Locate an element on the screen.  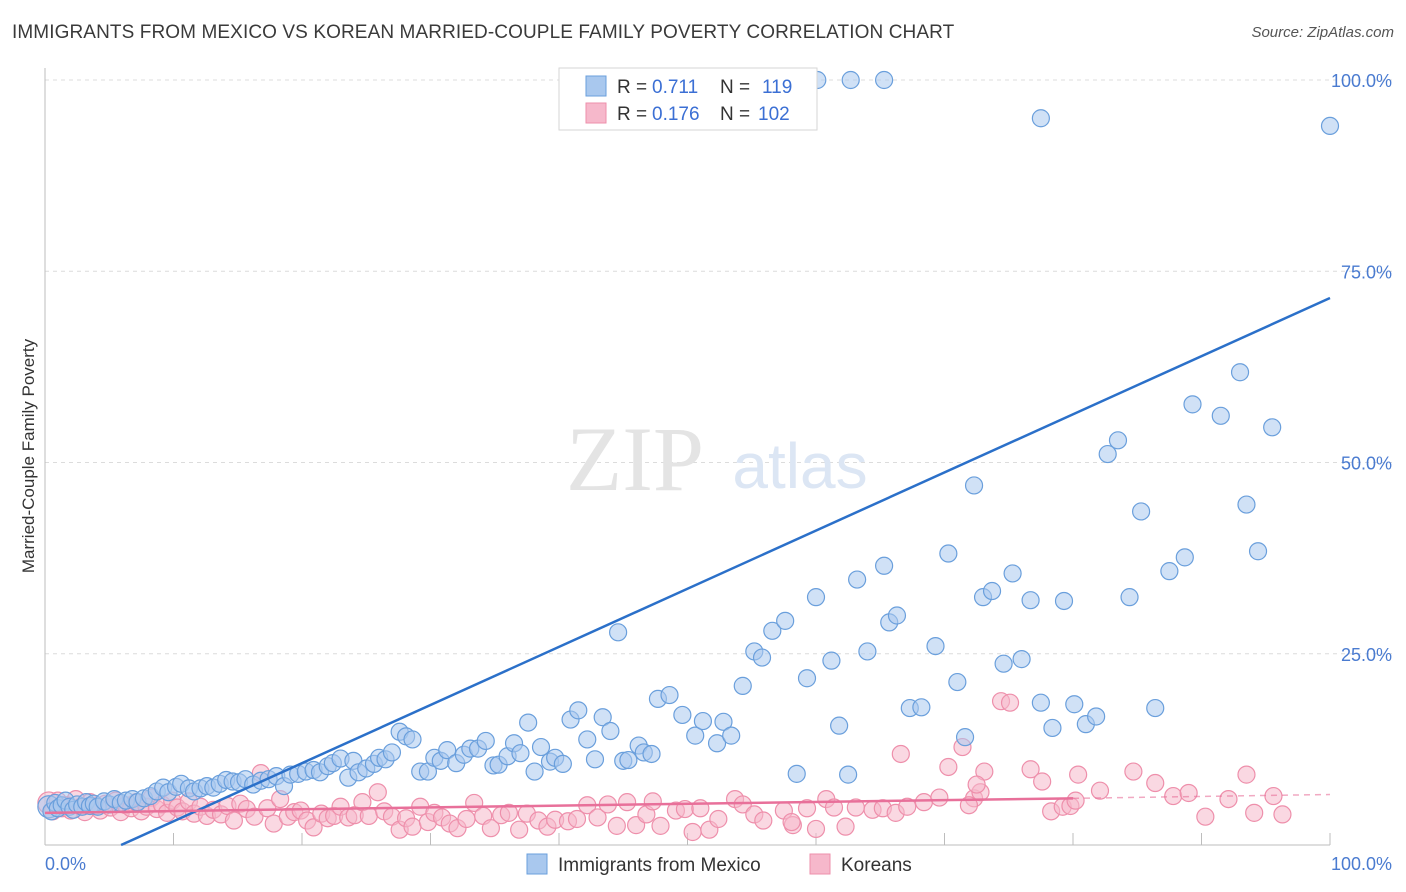
bottom-legend-label-mexico: Immigrants from Mexico is located at coordinates (659, 865).